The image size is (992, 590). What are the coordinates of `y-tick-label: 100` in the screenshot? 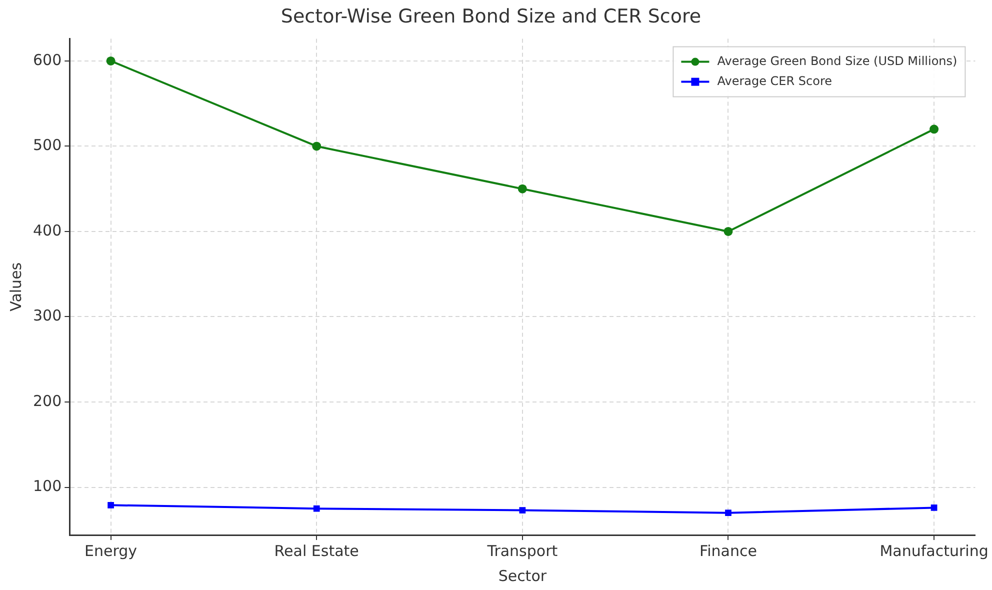 It's located at (47, 486).